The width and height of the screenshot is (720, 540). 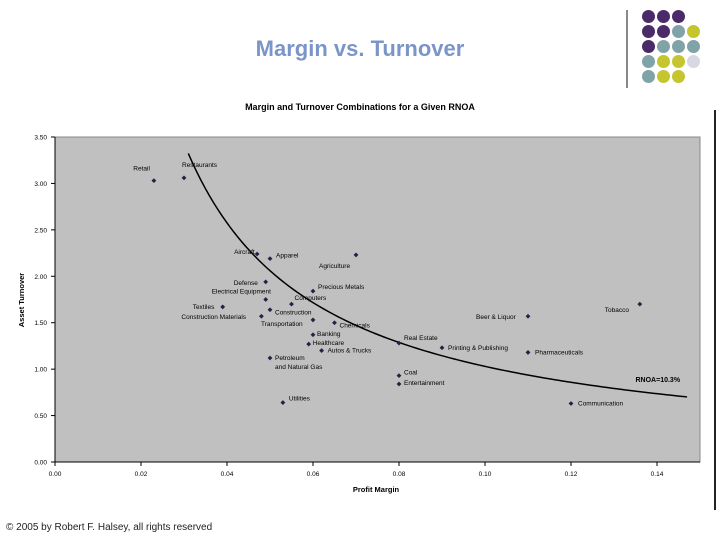 I want to click on data-point-label: Defense, so click(x=246, y=283).